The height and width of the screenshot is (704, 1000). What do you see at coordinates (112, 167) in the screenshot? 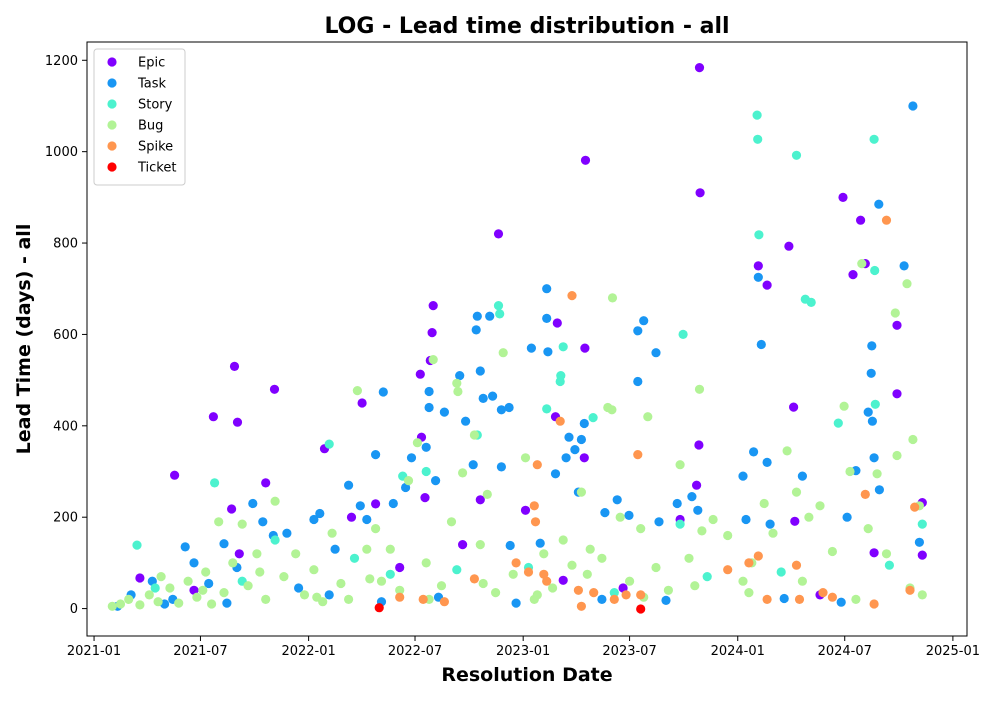
I see `legend-marker-ticket` at bounding box center [112, 167].